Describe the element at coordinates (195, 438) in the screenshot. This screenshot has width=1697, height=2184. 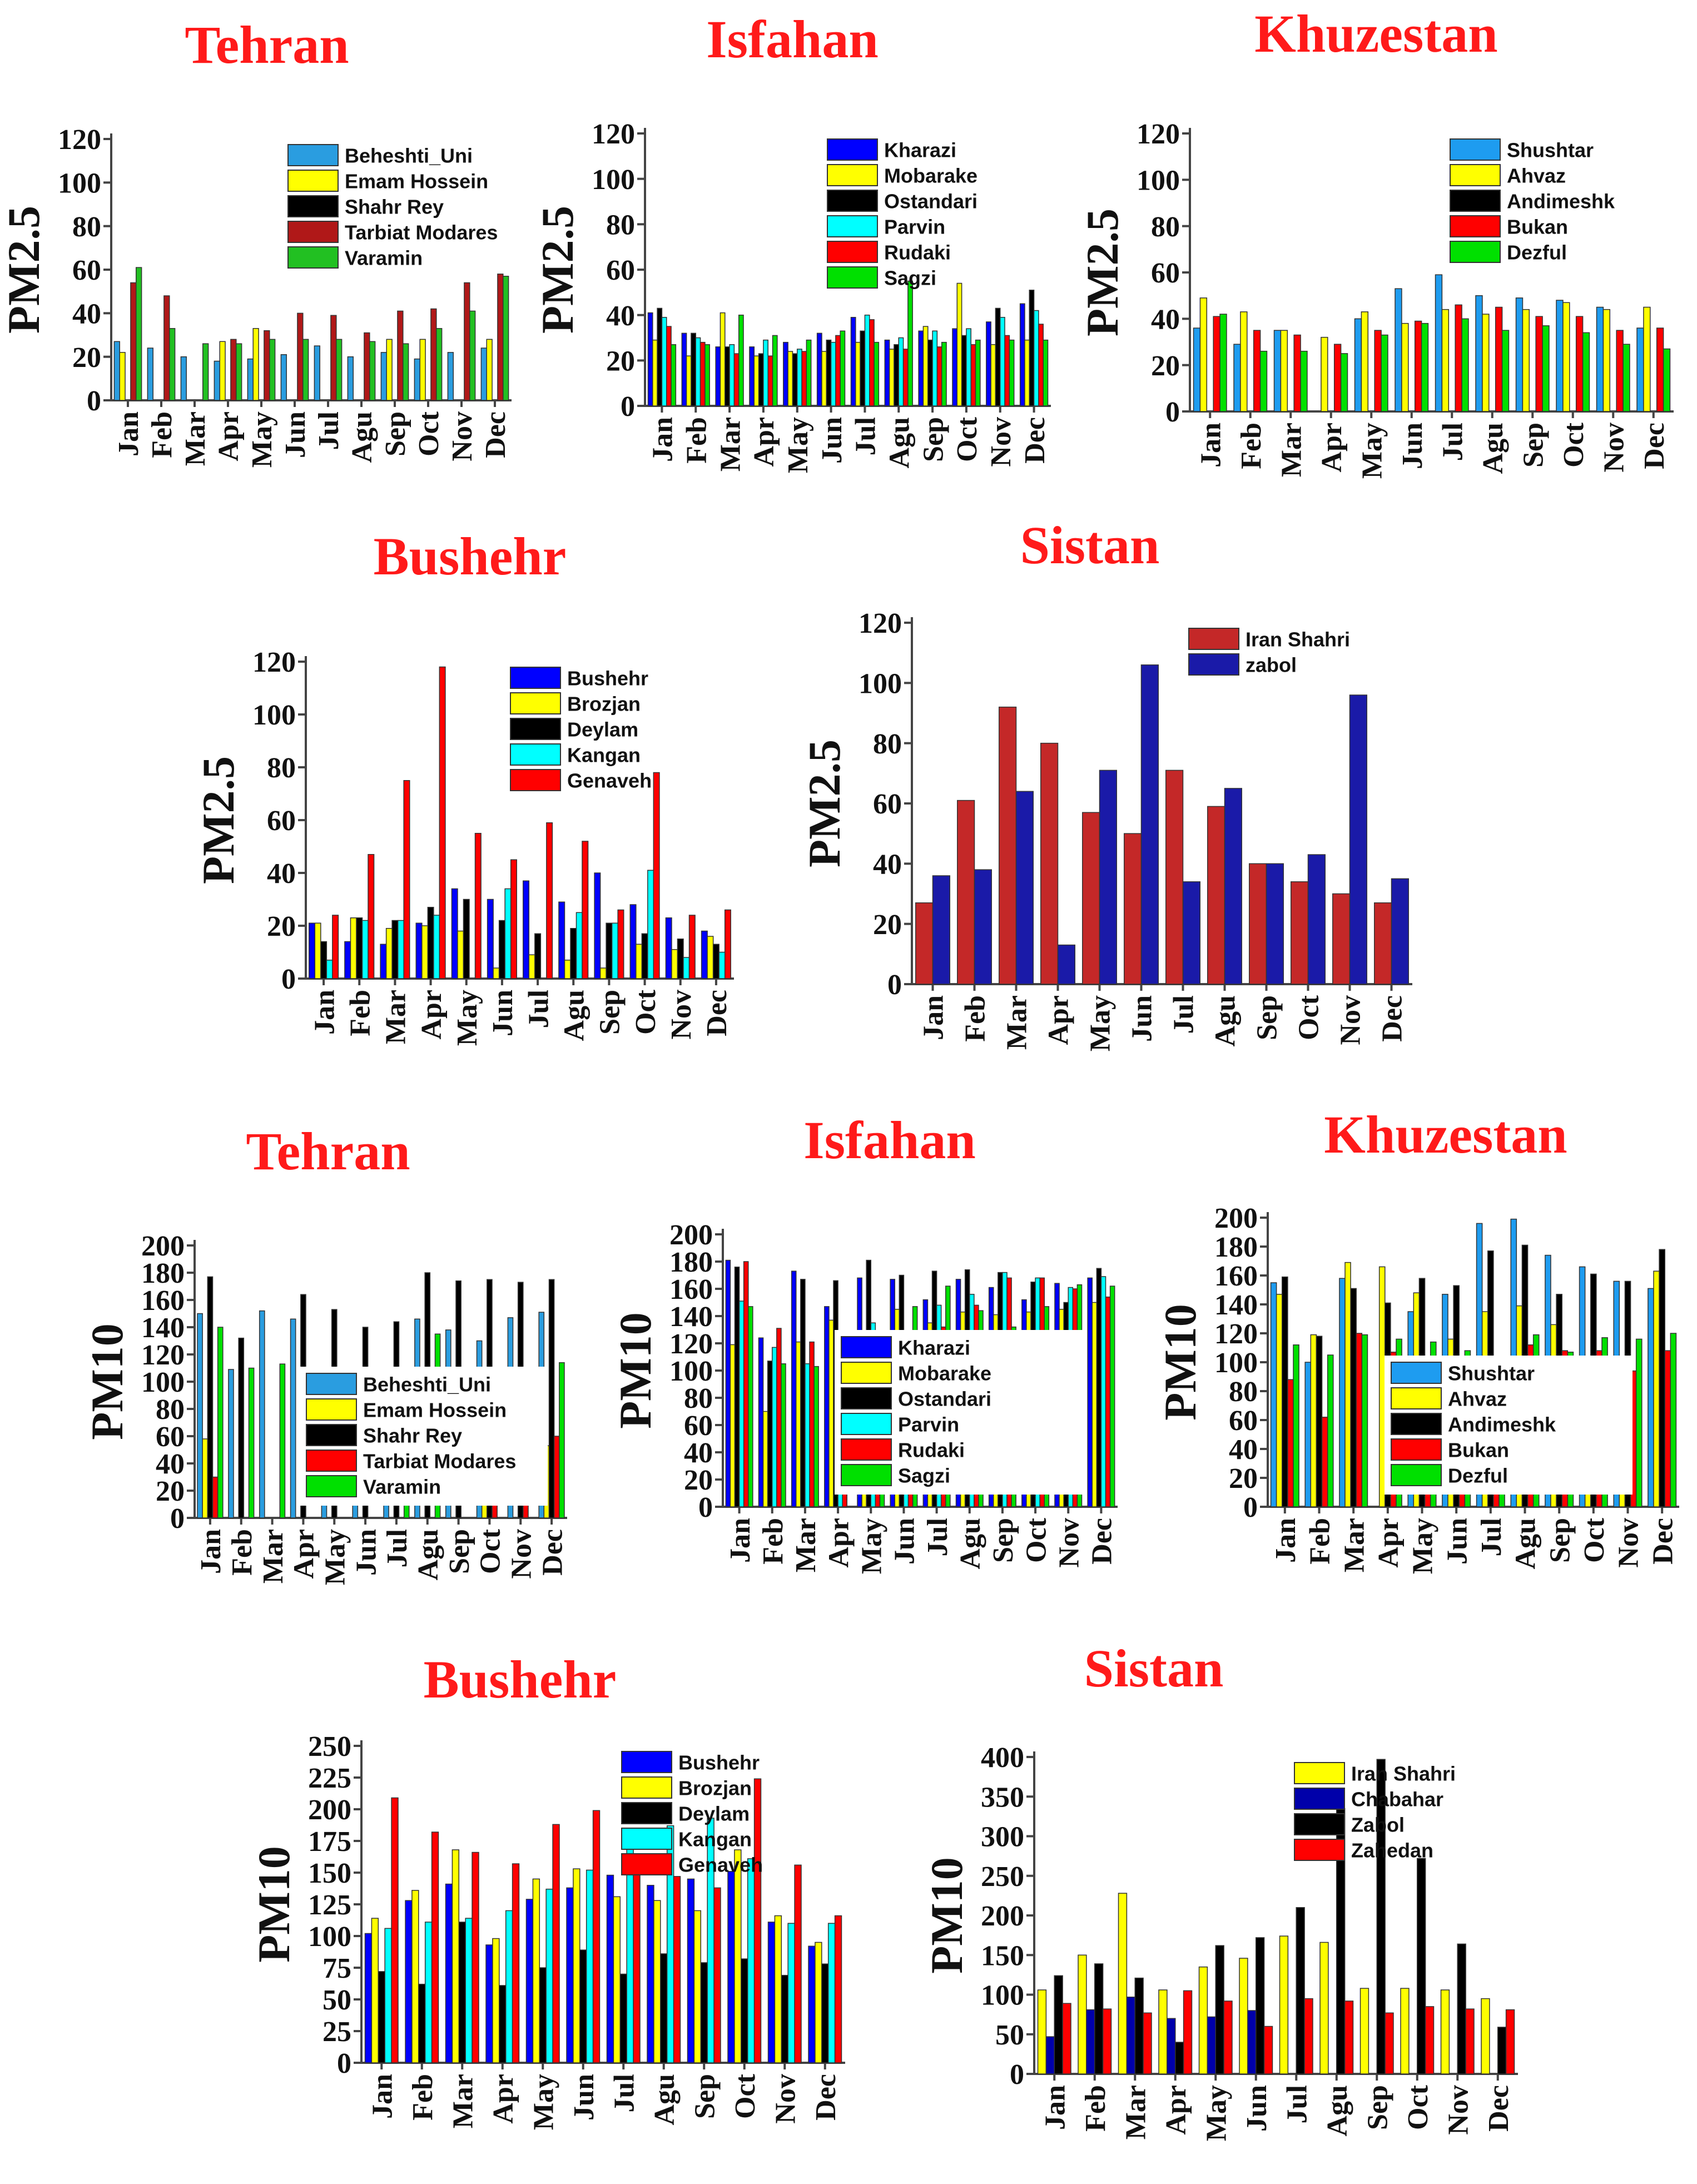
I see `x-tick-label: Mar` at that location.